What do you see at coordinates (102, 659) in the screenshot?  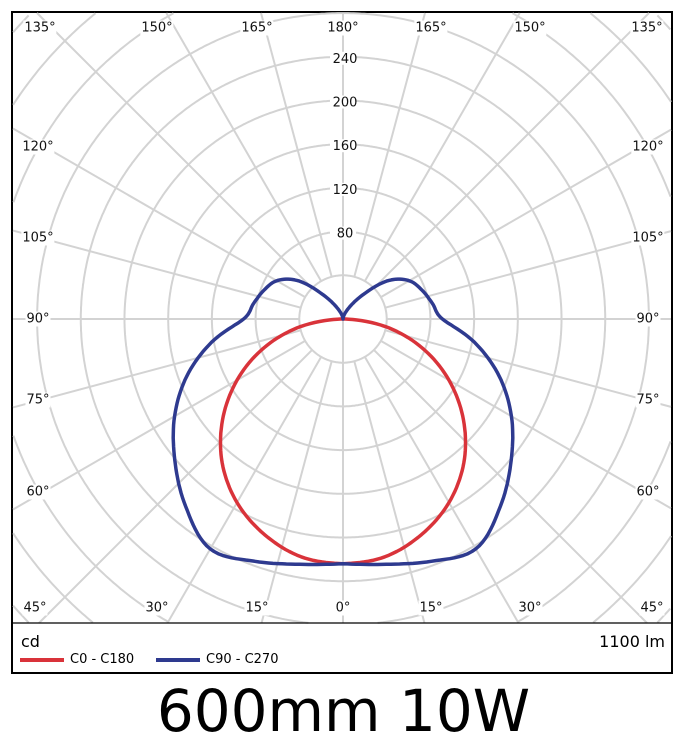 I see `legend-label-c0: C0 - C180` at bounding box center [102, 659].